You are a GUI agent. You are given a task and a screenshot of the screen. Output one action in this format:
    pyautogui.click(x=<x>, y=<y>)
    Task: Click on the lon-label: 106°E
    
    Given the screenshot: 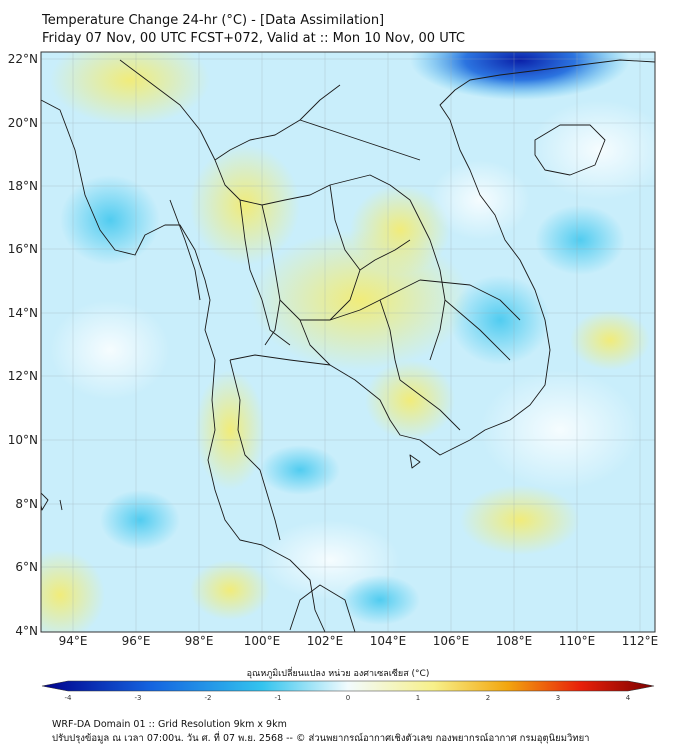 What is the action you would take?
    pyautogui.click(x=451, y=641)
    